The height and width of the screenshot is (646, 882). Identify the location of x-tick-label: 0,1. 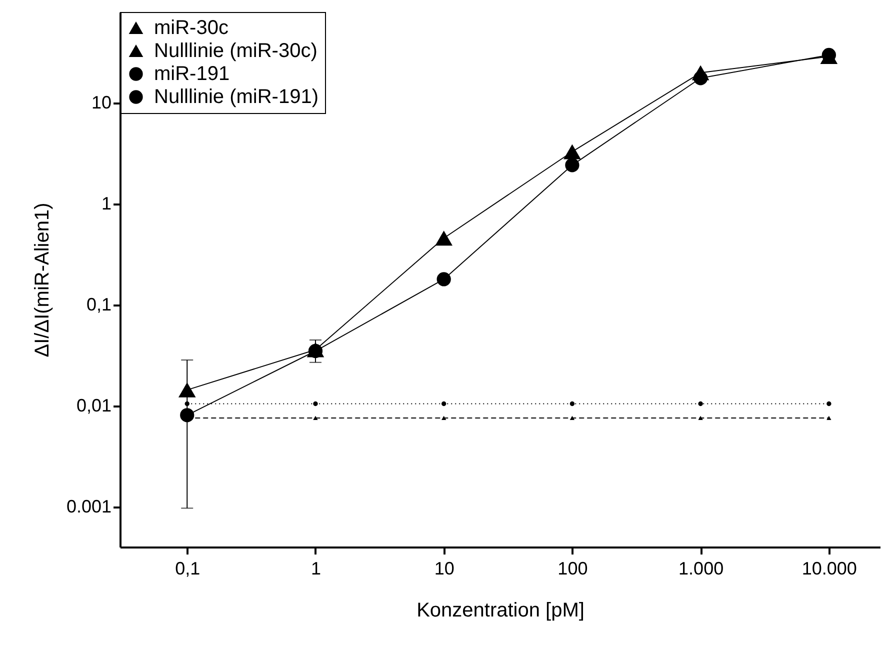
(187, 568).